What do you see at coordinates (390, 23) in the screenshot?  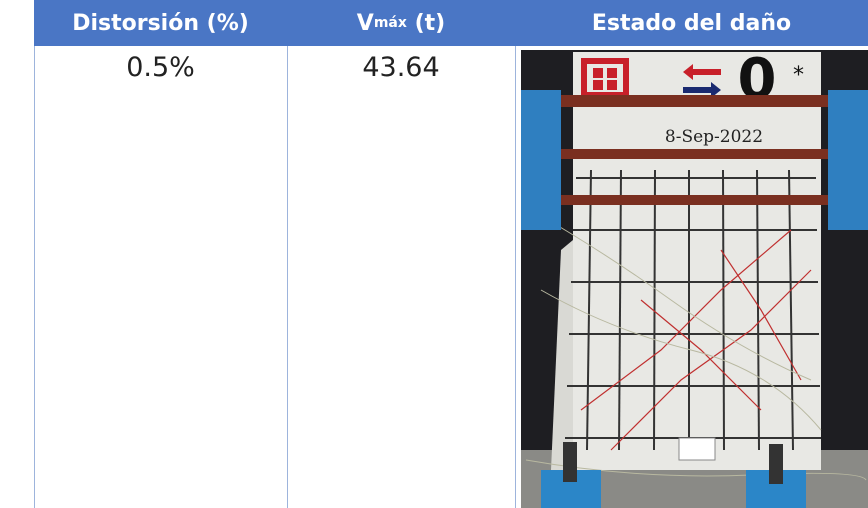 I see `header-subscript: máx` at bounding box center [390, 23].